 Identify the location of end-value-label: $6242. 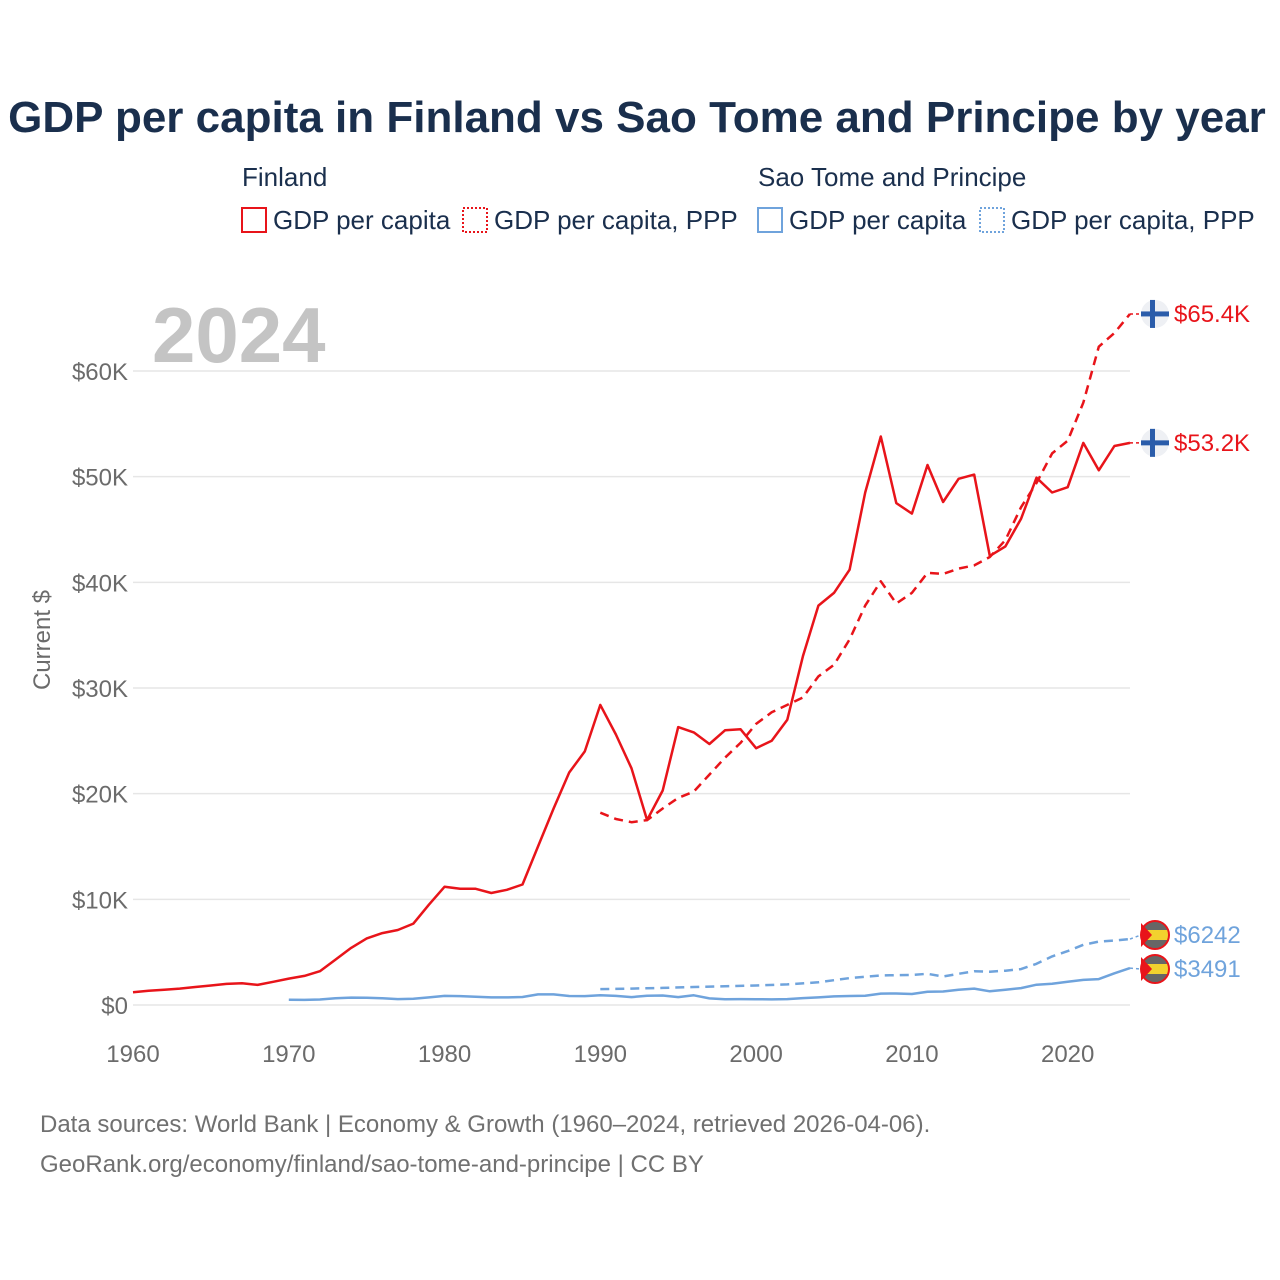
(1207, 935).